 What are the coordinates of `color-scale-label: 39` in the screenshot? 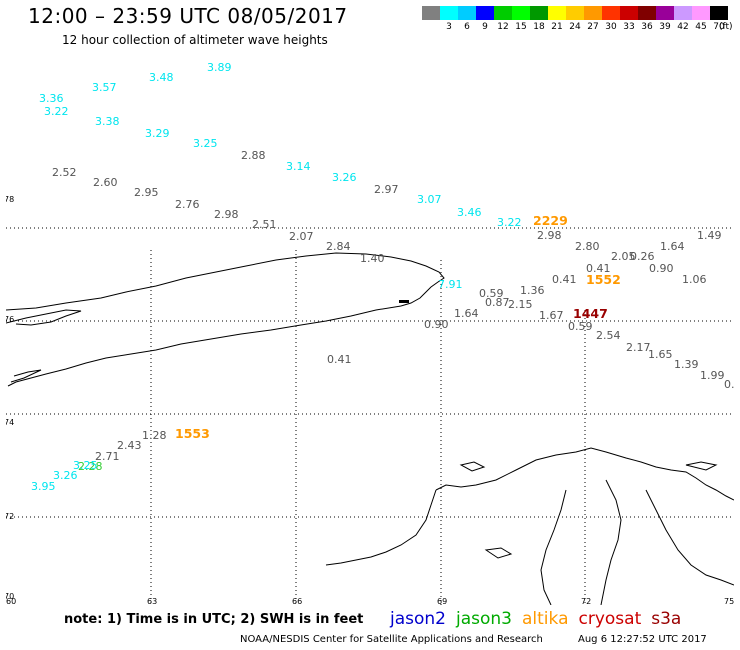 It's located at (665, 27).